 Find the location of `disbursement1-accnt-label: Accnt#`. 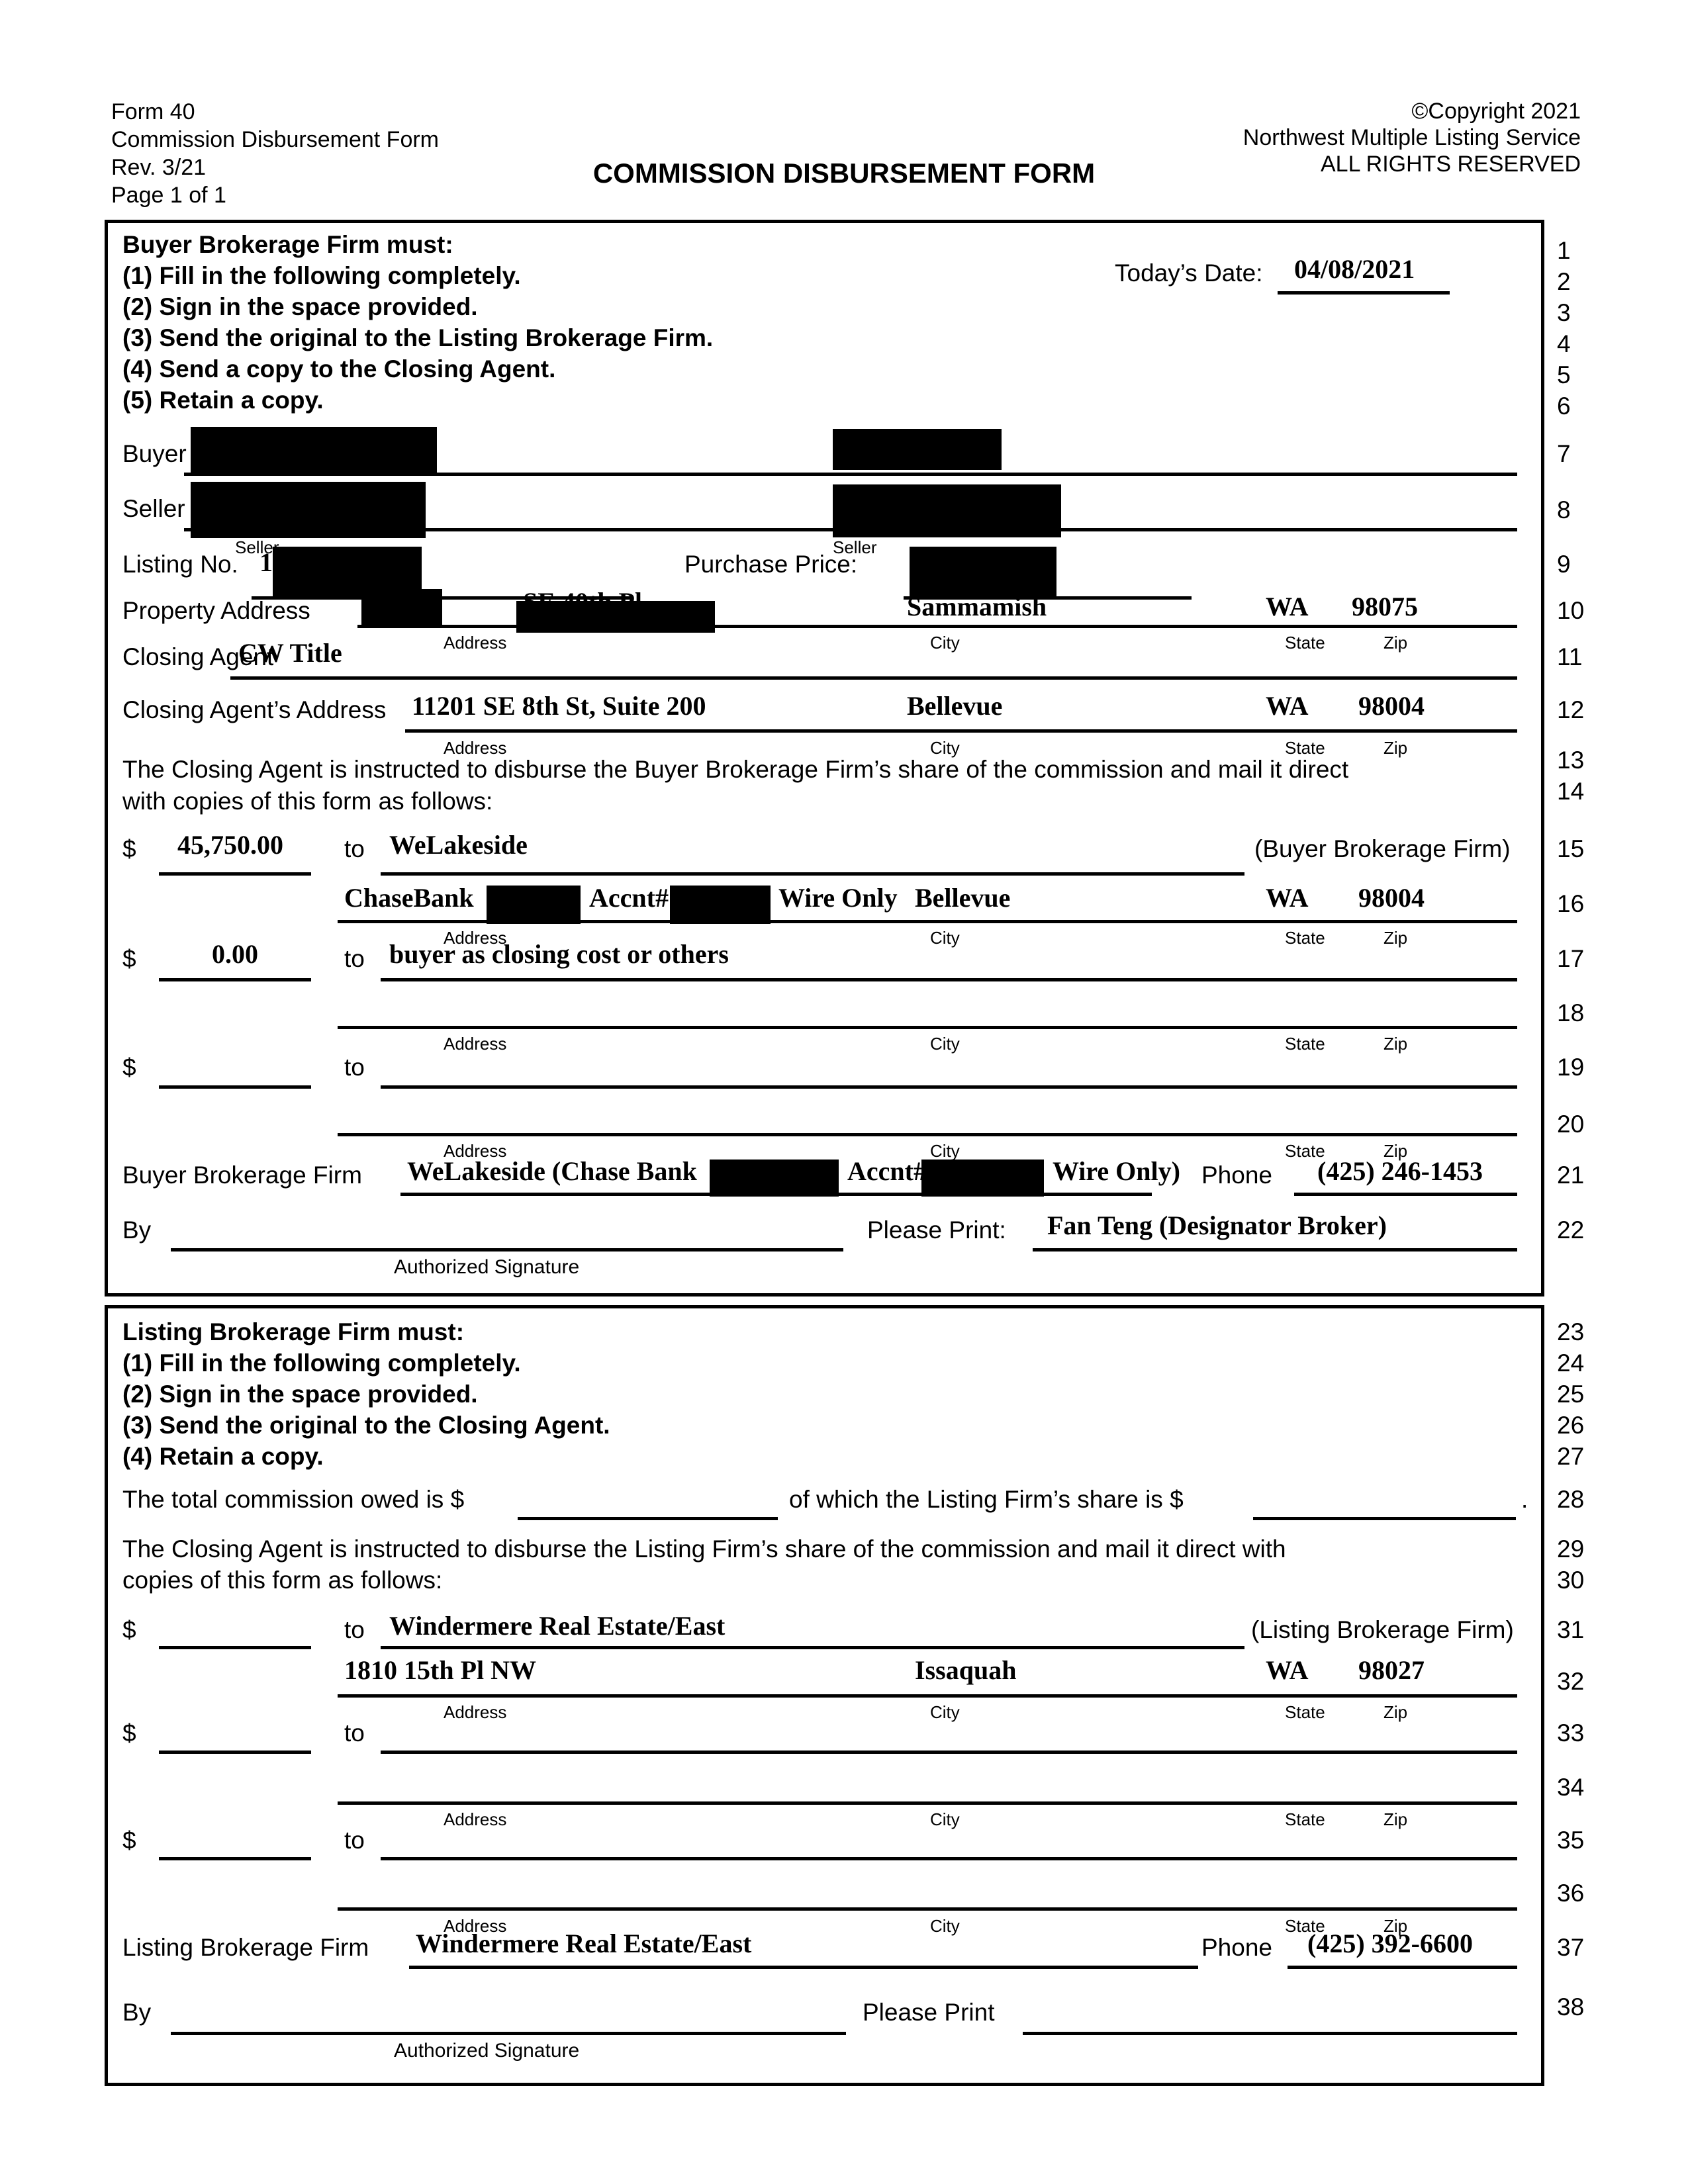

disbursement1-accnt-label: Accnt# is located at coordinates (629, 898).